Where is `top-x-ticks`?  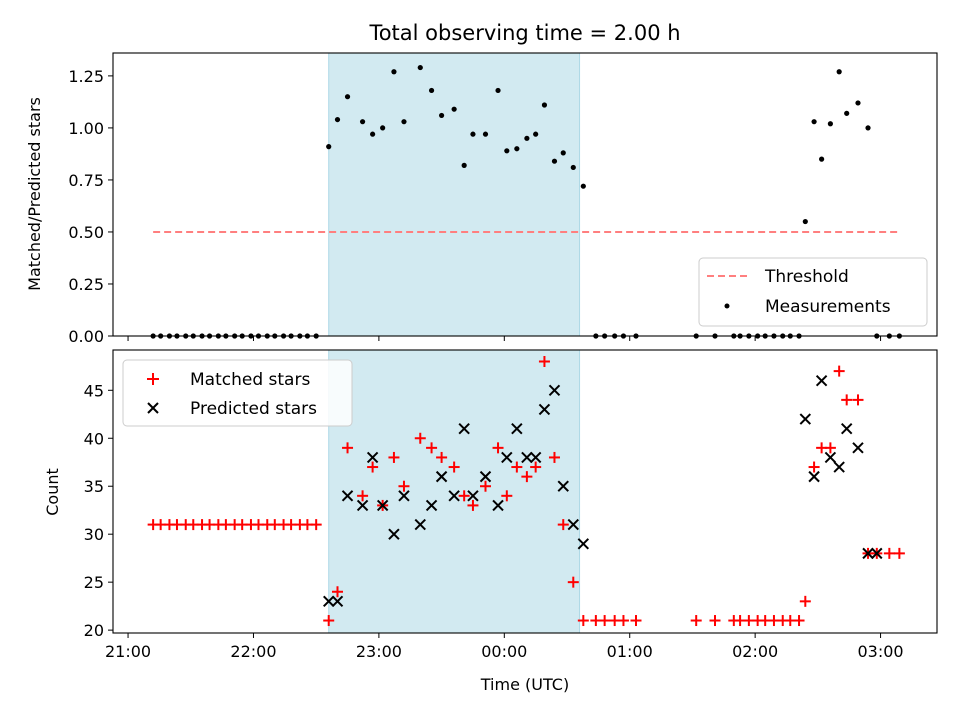 top-x-ticks is located at coordinates (504, 338).